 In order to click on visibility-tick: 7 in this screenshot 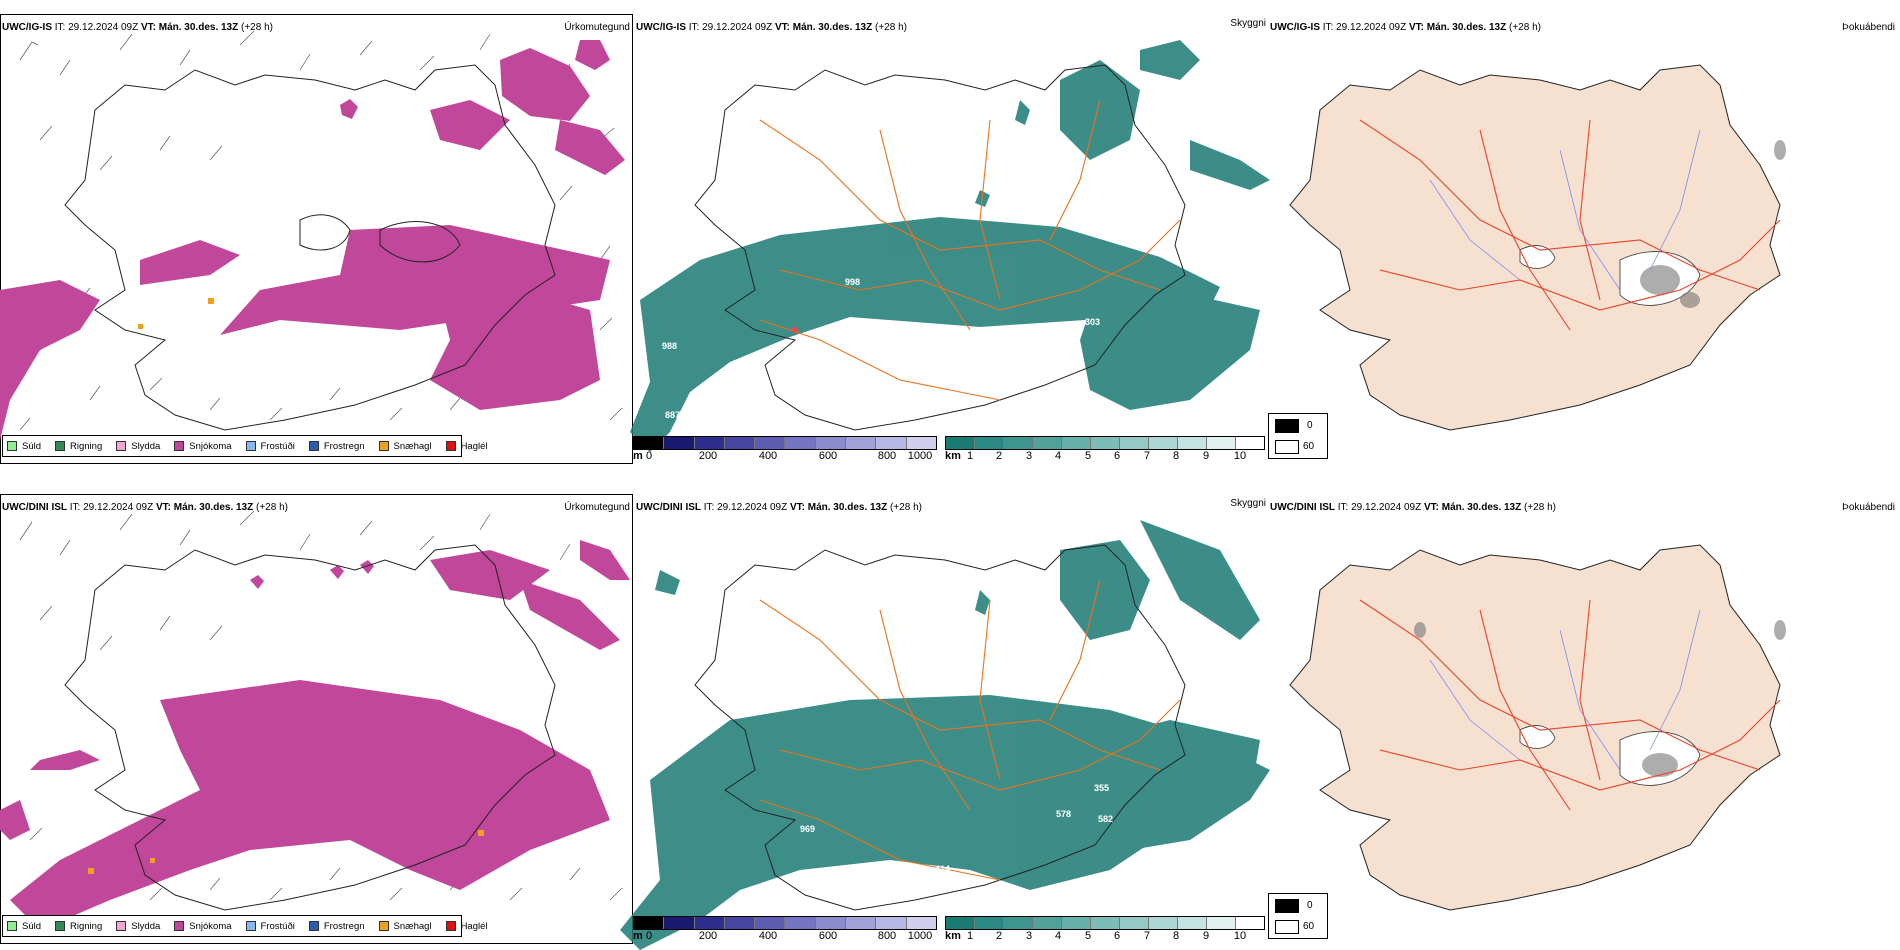, I will do `click(1147, 936)`.